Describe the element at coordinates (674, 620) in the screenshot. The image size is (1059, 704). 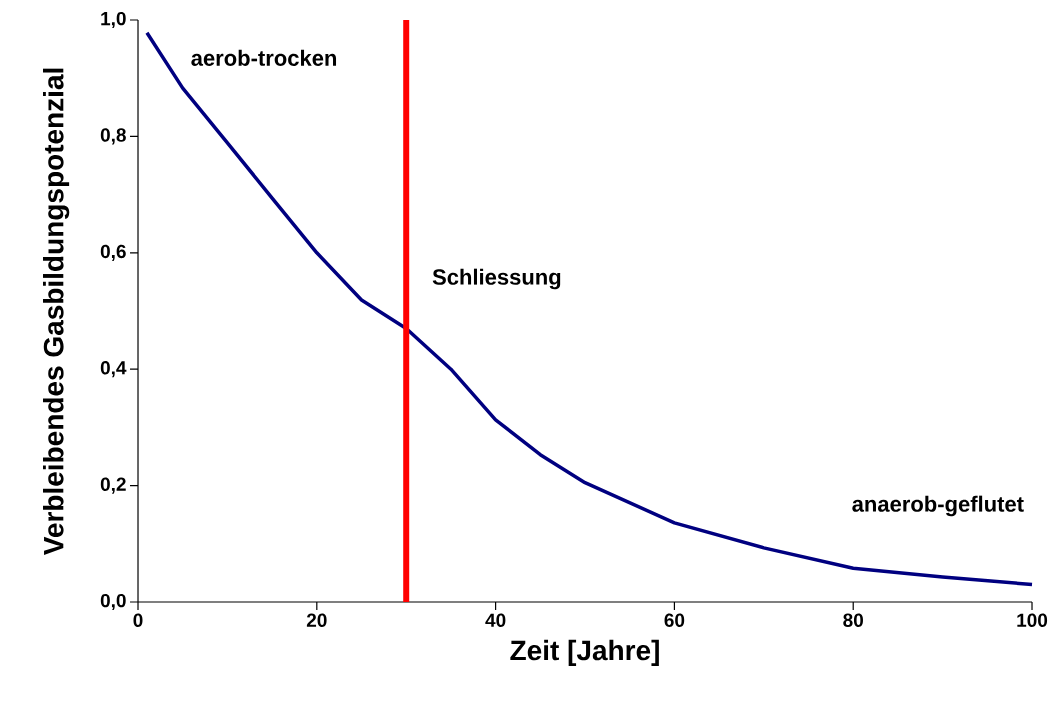
I see `x-tick-label: 60` at that location.